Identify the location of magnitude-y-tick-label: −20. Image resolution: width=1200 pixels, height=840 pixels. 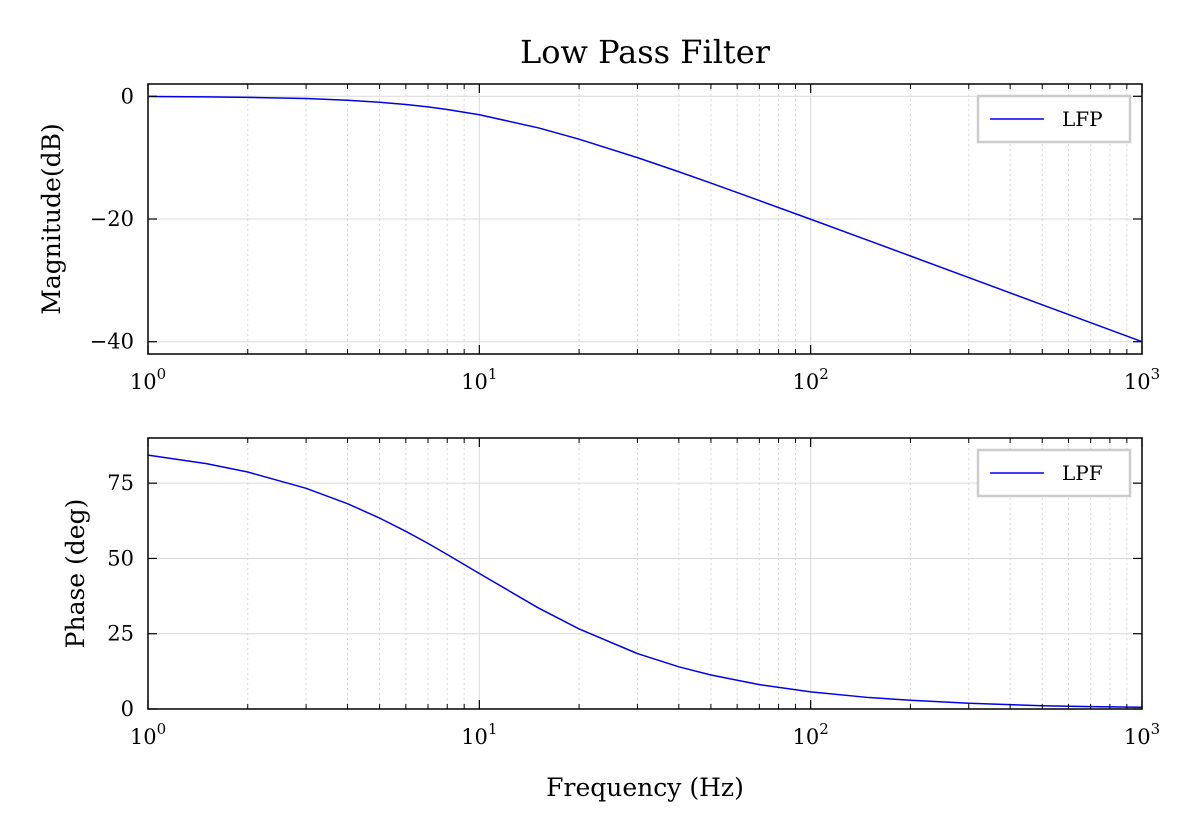
(112, 219).